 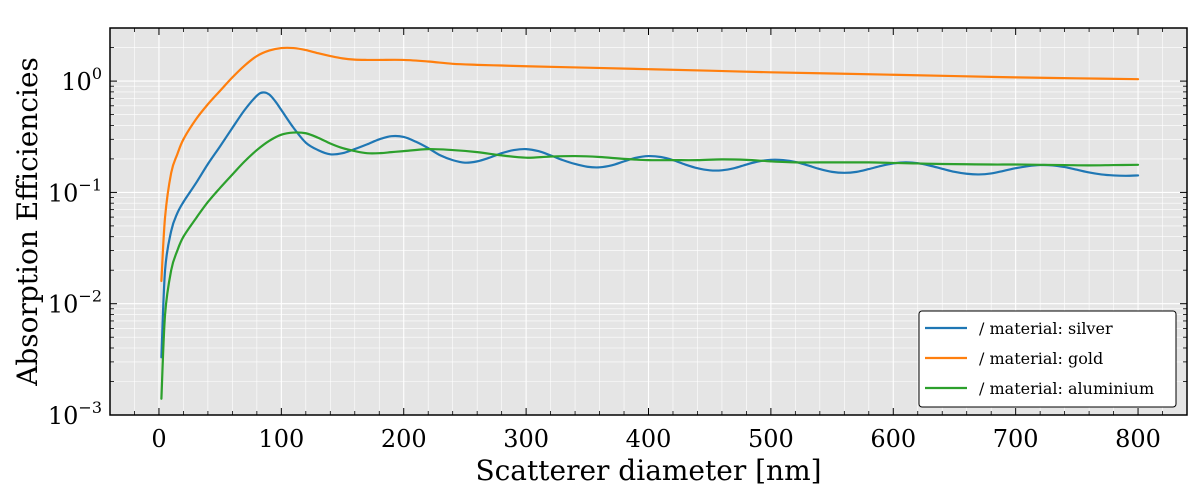 I want to click on x-tick-label: 0, so click(x=158, y=439).